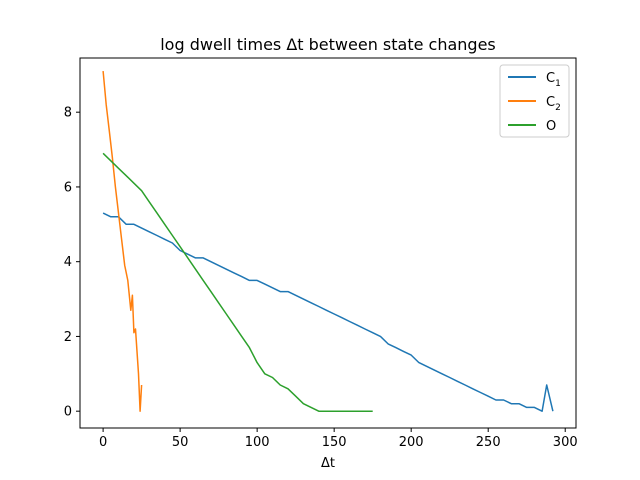 The height and width of the screenshot is (480, 640). I want to click on y-tick-label: 6, so click(68, 187).